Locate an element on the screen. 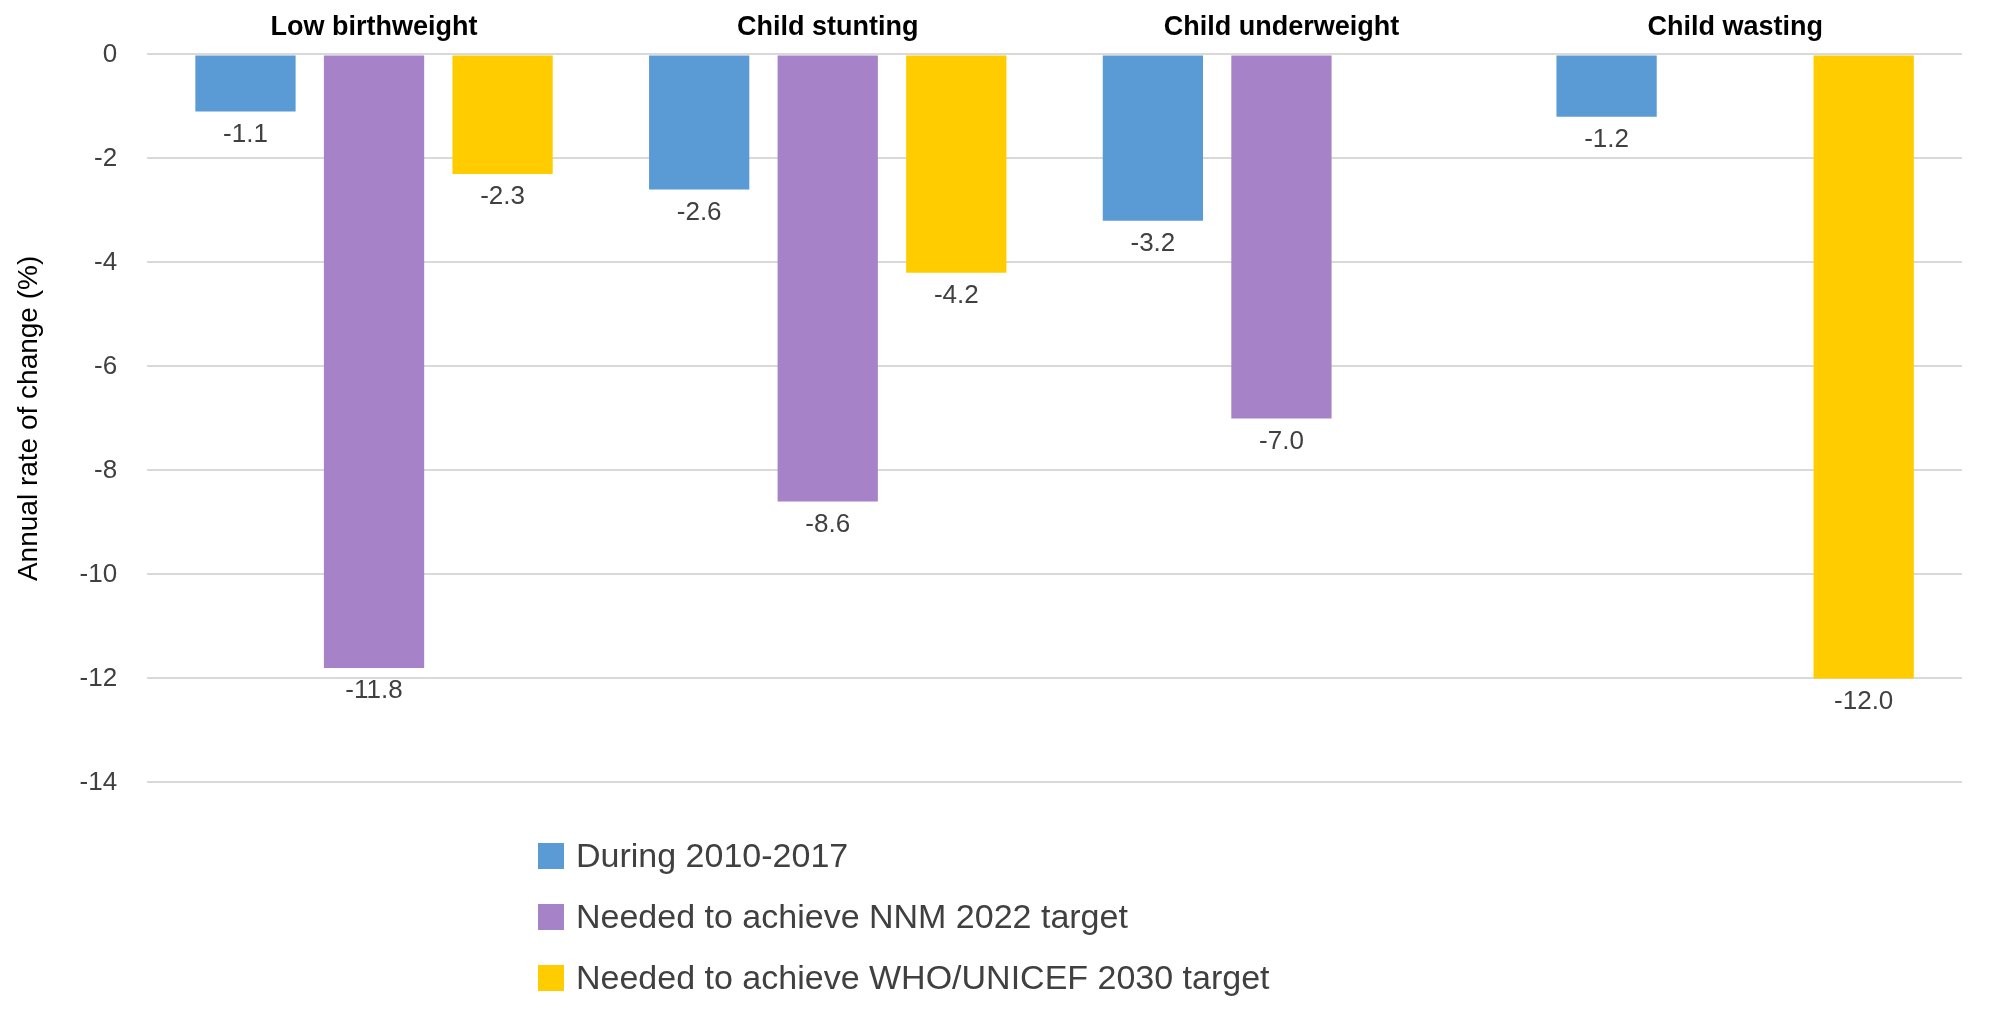 The image size is (1990, 1029). data-label: -8.6 is located at coordinates (828, 522).